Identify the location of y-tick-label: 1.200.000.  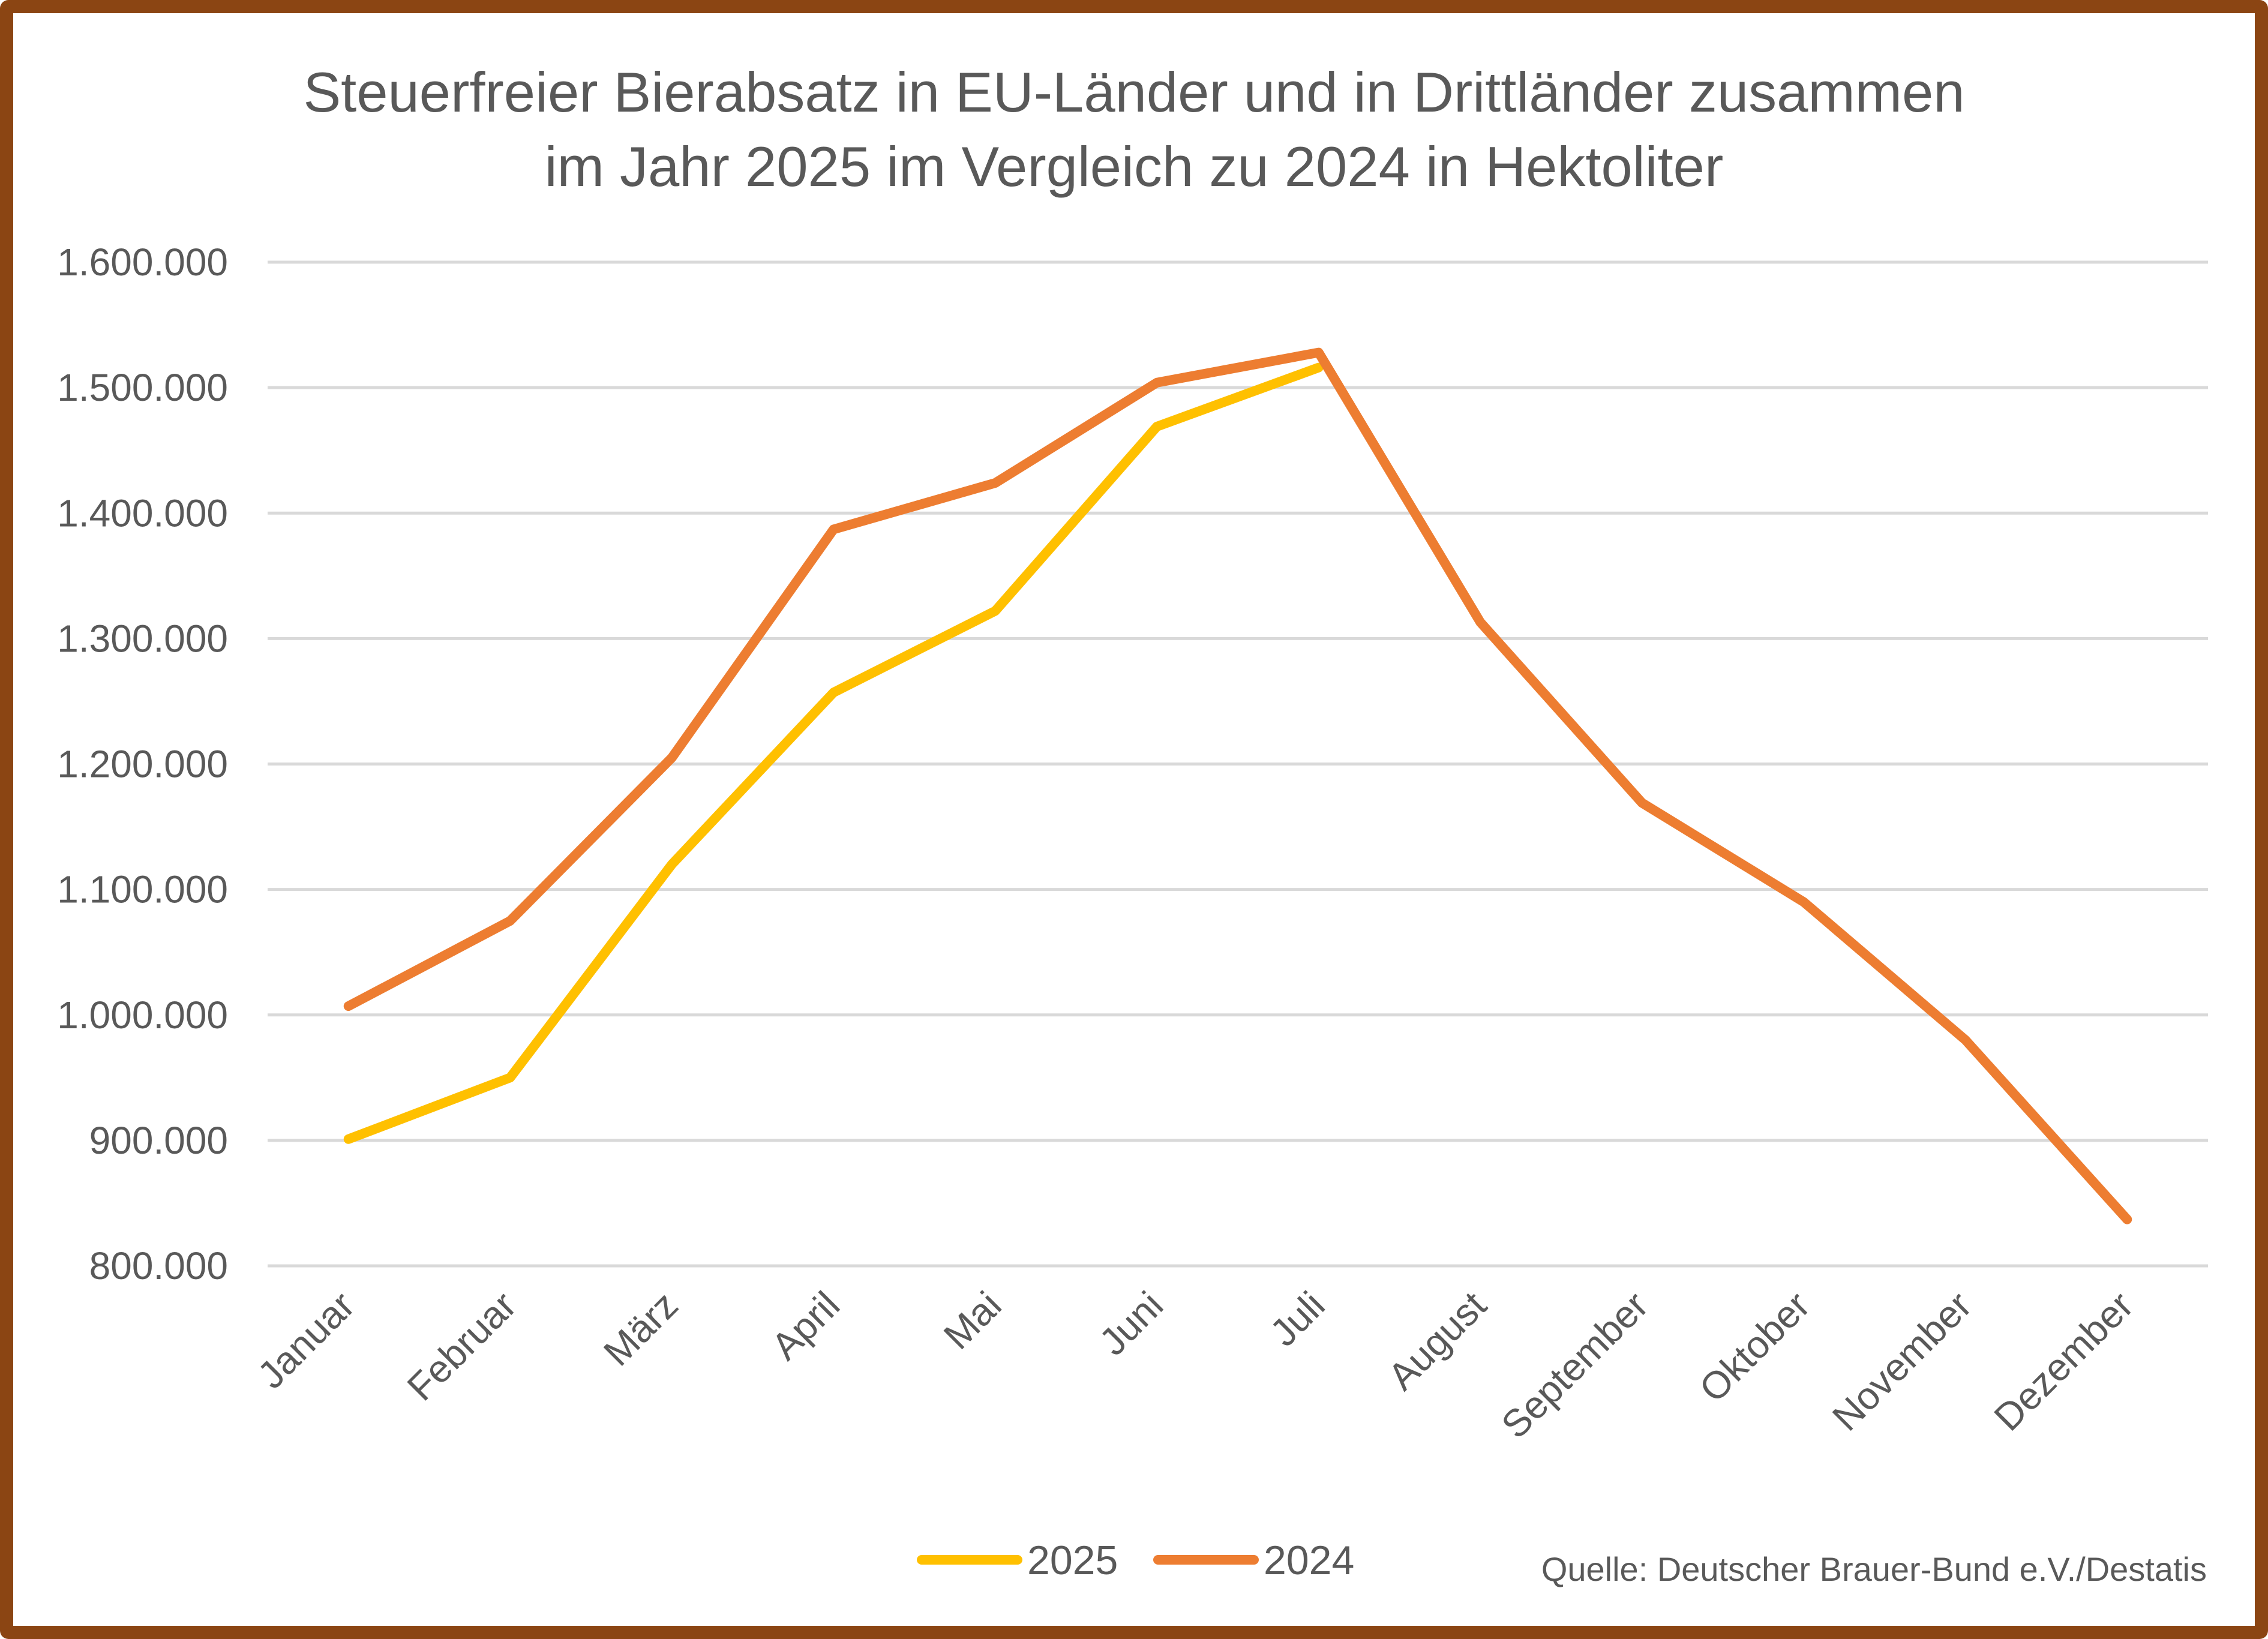
(142, 764).